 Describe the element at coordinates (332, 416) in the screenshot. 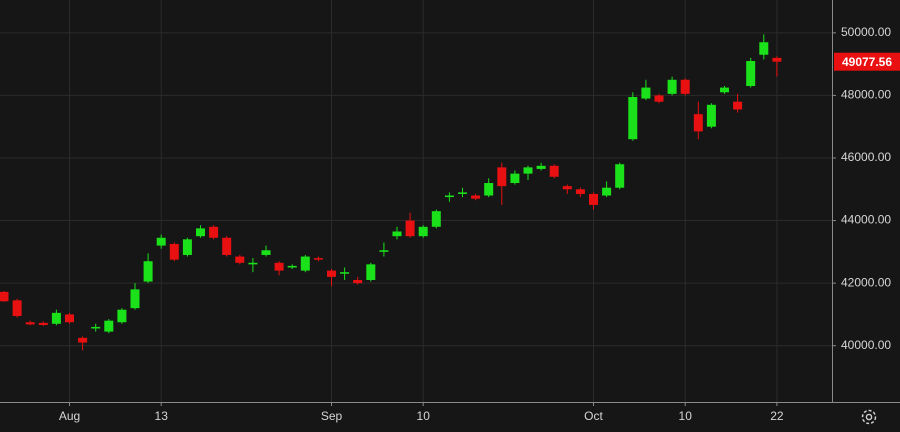

I see `x-tick-label: Sep` at that location.